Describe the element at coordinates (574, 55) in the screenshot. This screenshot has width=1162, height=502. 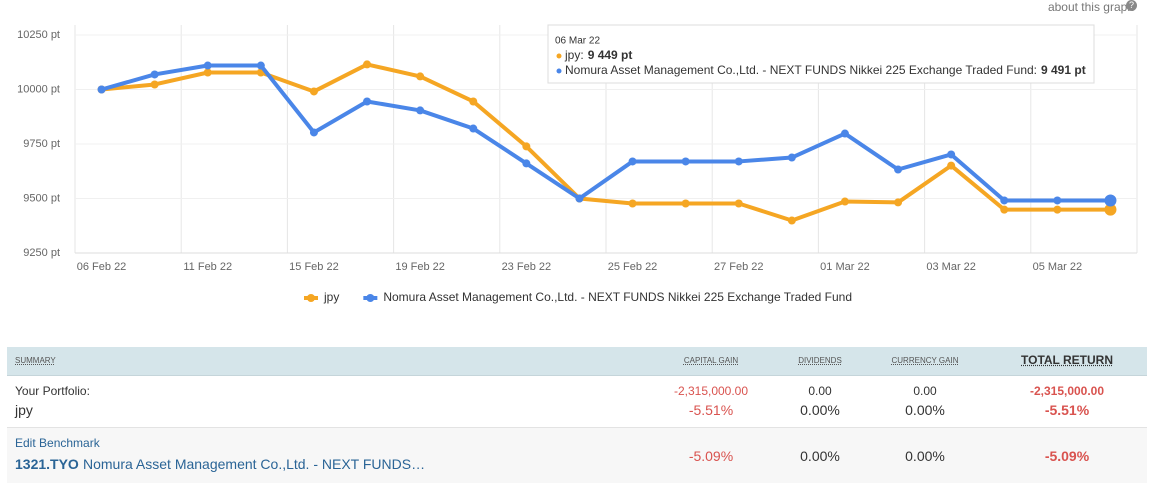
I see `tooltip-label: jpy:` at that location.